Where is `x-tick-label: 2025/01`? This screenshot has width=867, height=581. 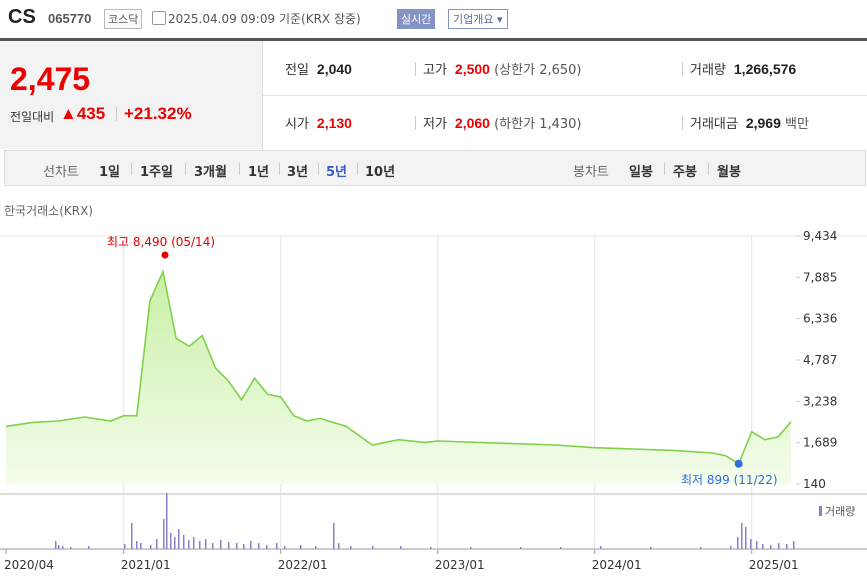
x-tick-label: 2025/01 is located at coordinates (774, 565).